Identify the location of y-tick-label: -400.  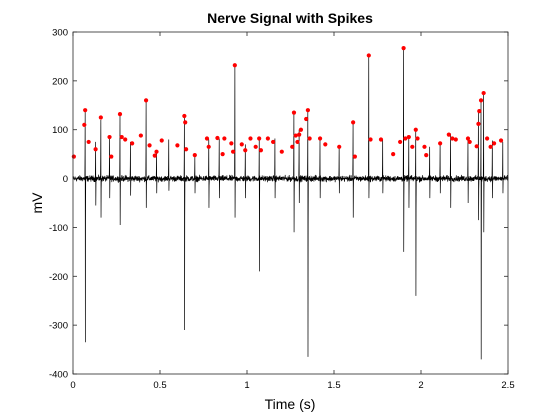
(58, 375).